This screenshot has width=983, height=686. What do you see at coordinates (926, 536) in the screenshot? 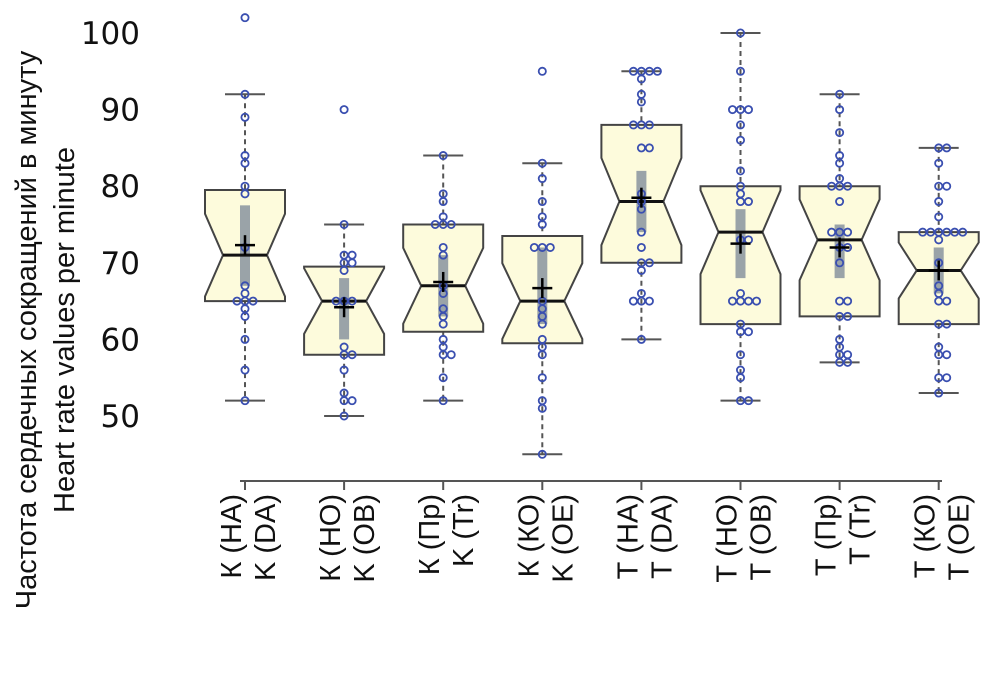
I see `x-tick-label: Т (КО)` at bounding box center [926, 536].